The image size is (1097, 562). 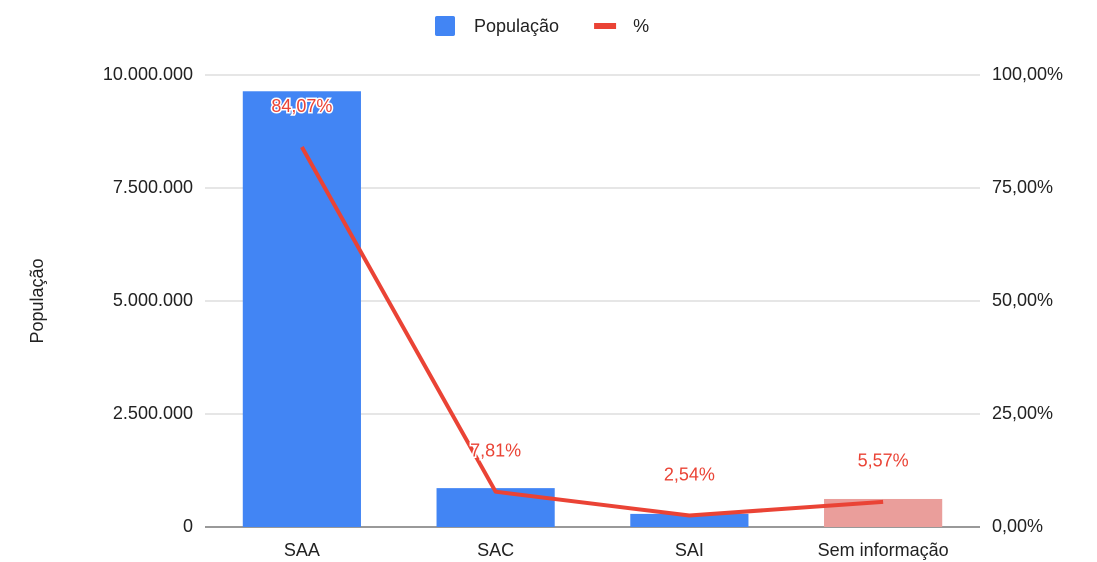 I want to click on x-tick-label: SAA, so click(x=302, y=550).